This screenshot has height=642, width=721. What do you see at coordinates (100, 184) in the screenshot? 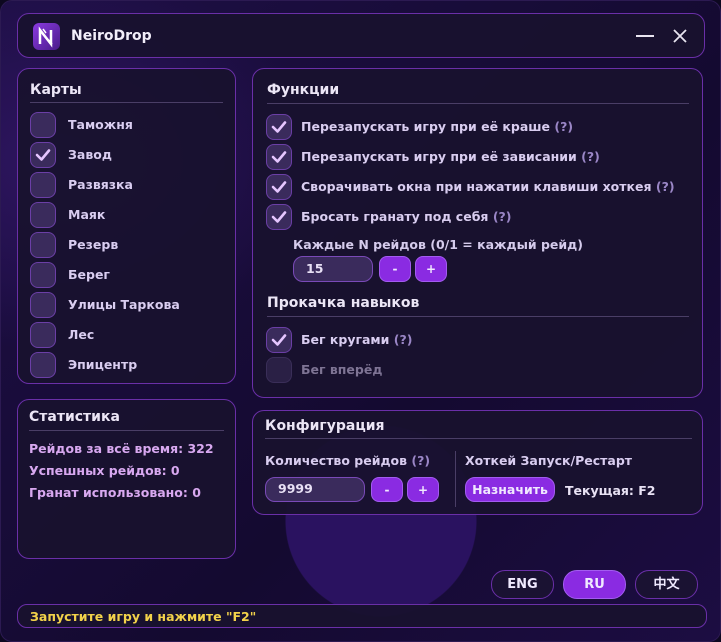
I see `map-item-label: Развязка` at bounding box center [100, 184].